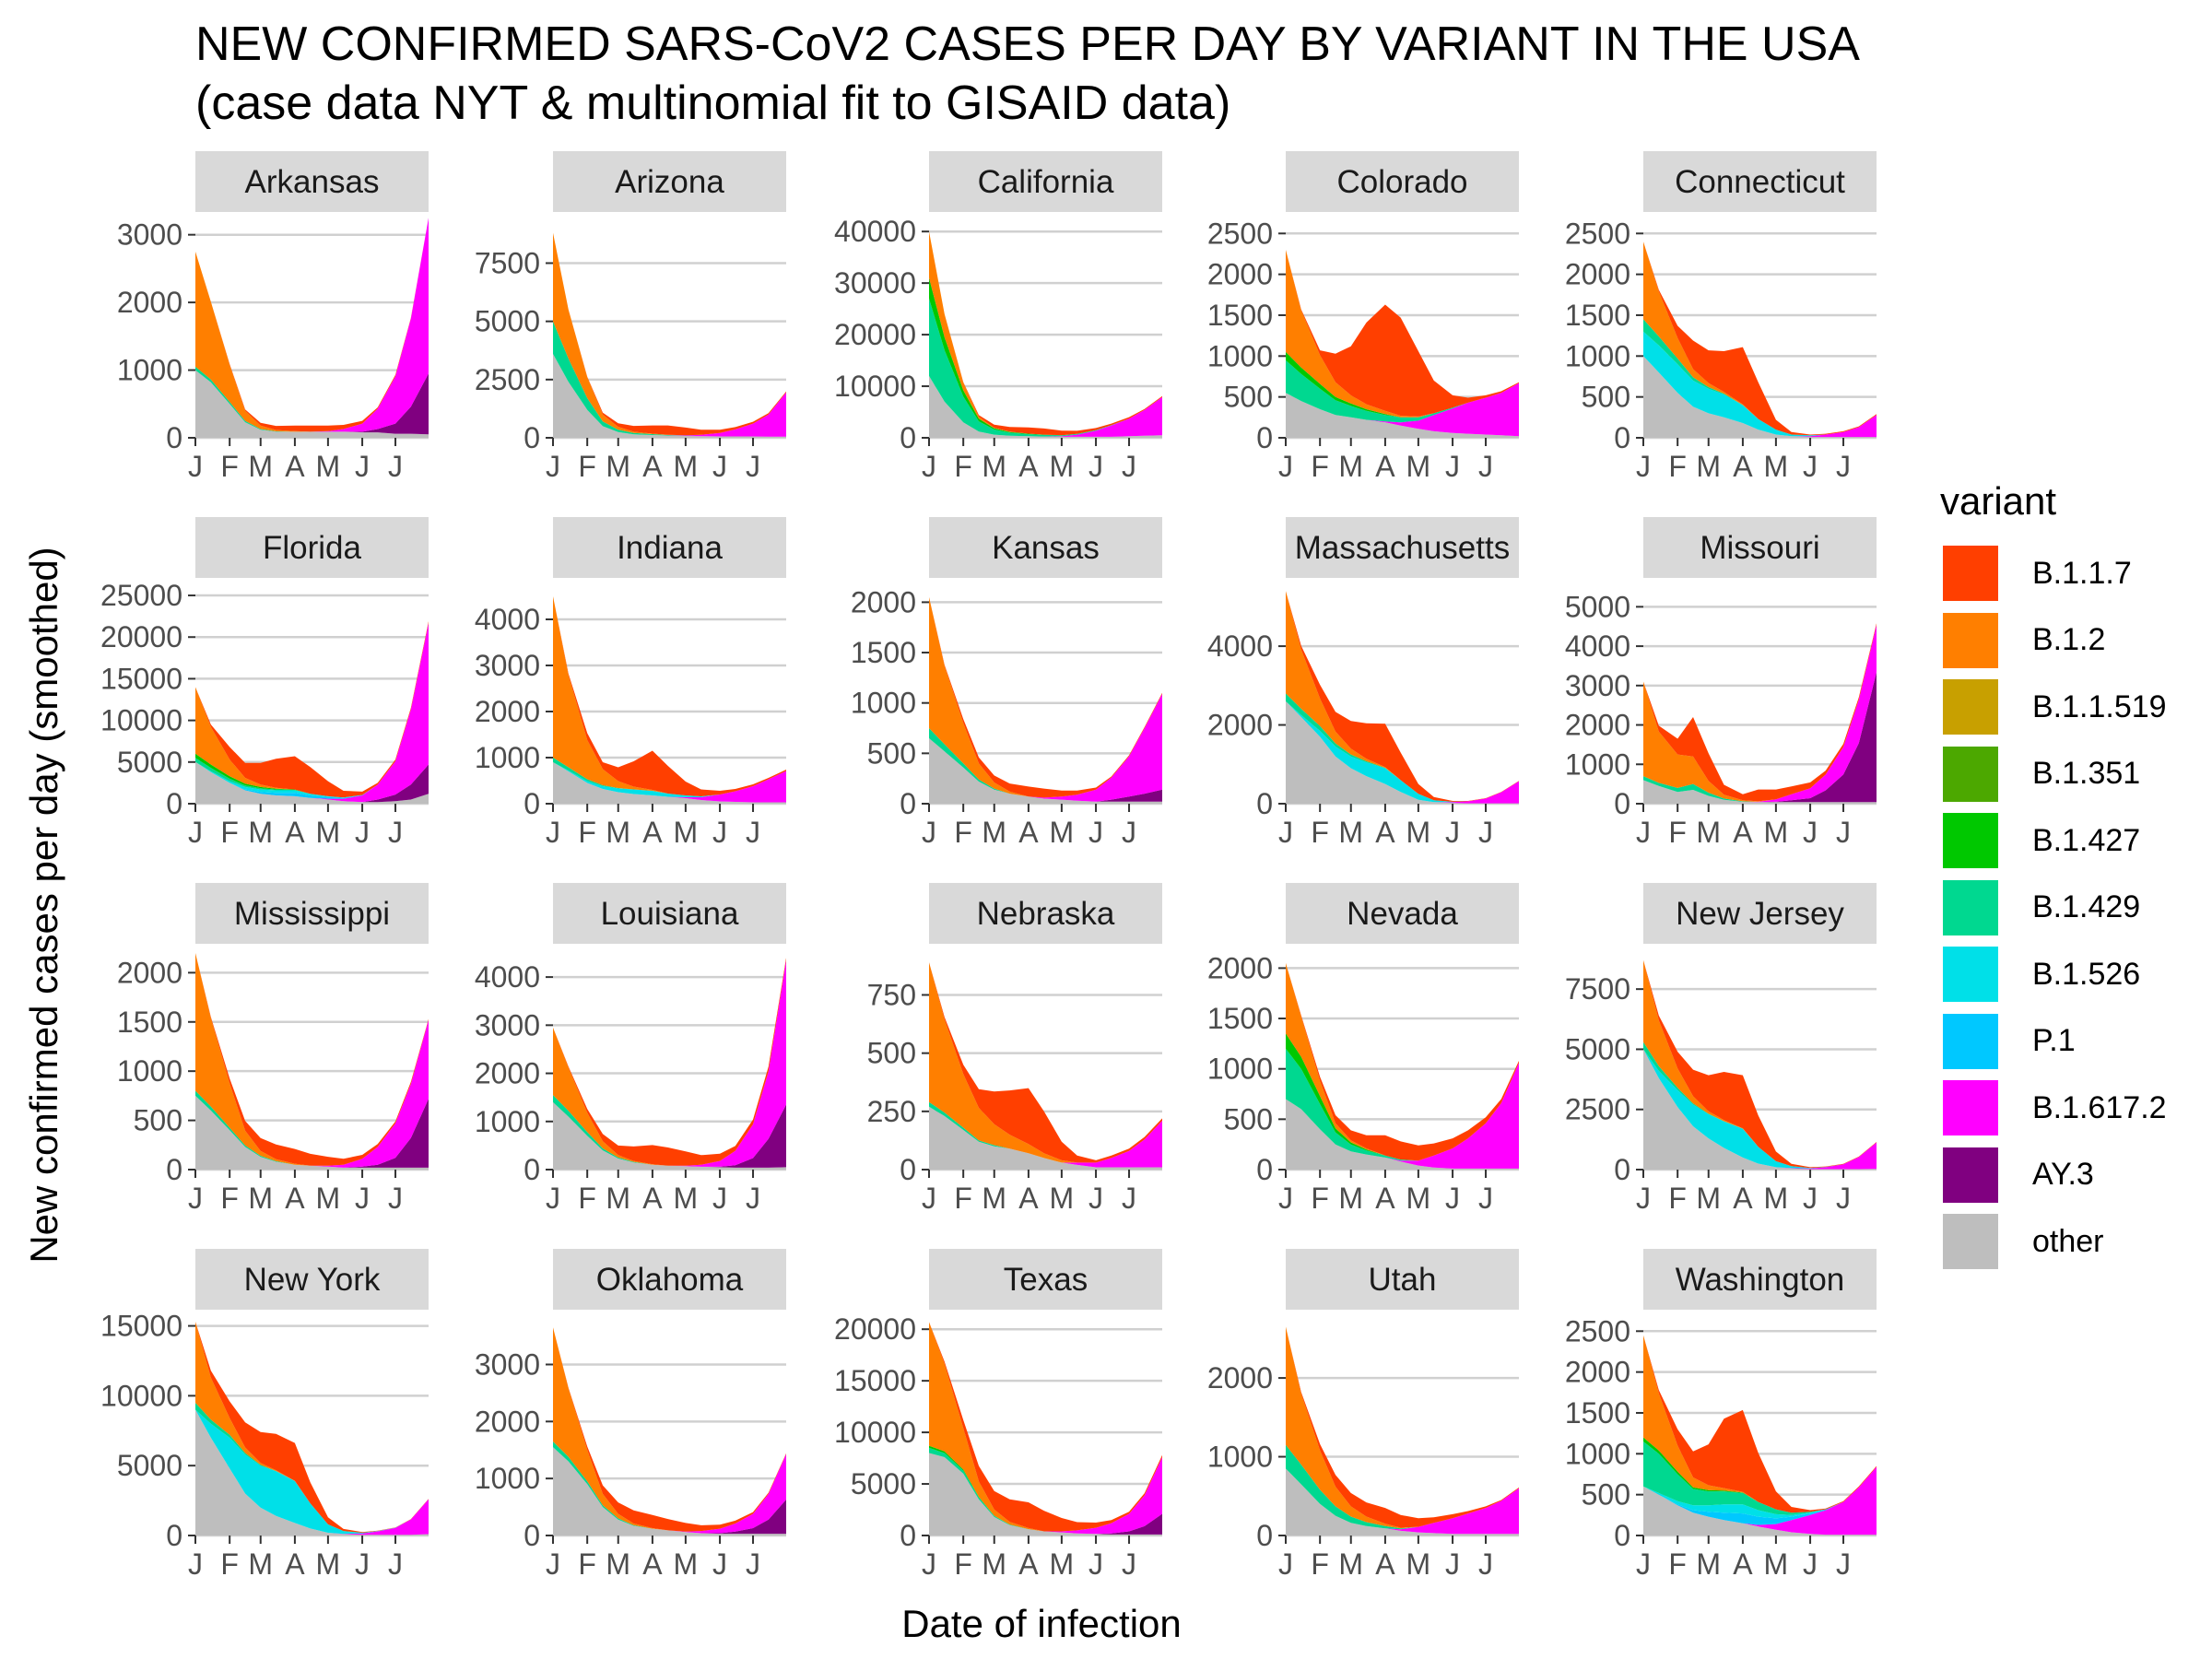 The width and height of the screenshot is (2212, 1659). Describe the element at coordinates (2053, 1108) in the screenshot. I see `legend-item-b-1-617-2: B.1.617.2` at that location.